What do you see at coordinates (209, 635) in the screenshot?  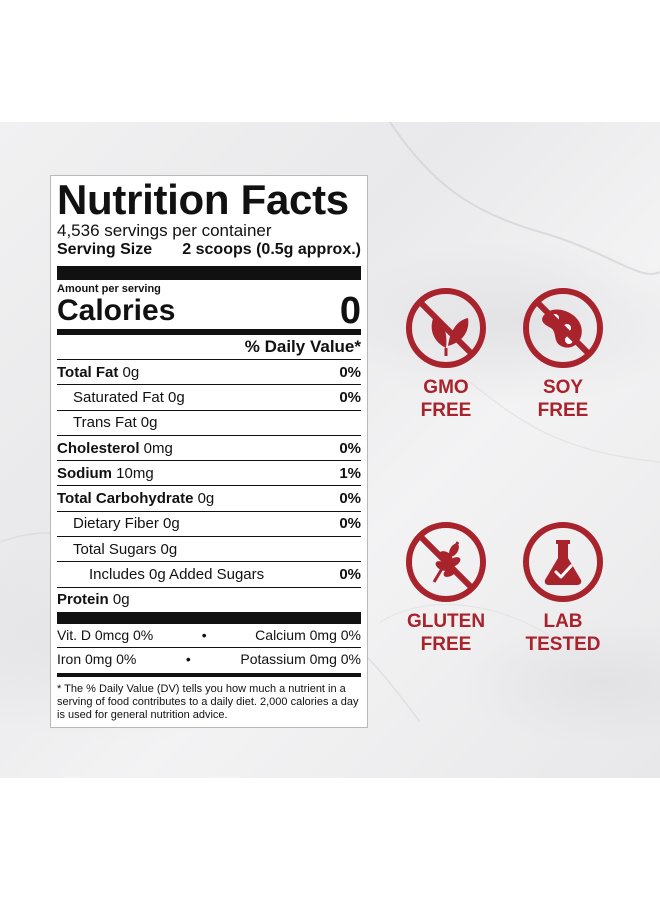 I see `vitamin-row: Vit. D 0mcg 0% • Calcium 0mg 0%` at bounding box center [209, 635].